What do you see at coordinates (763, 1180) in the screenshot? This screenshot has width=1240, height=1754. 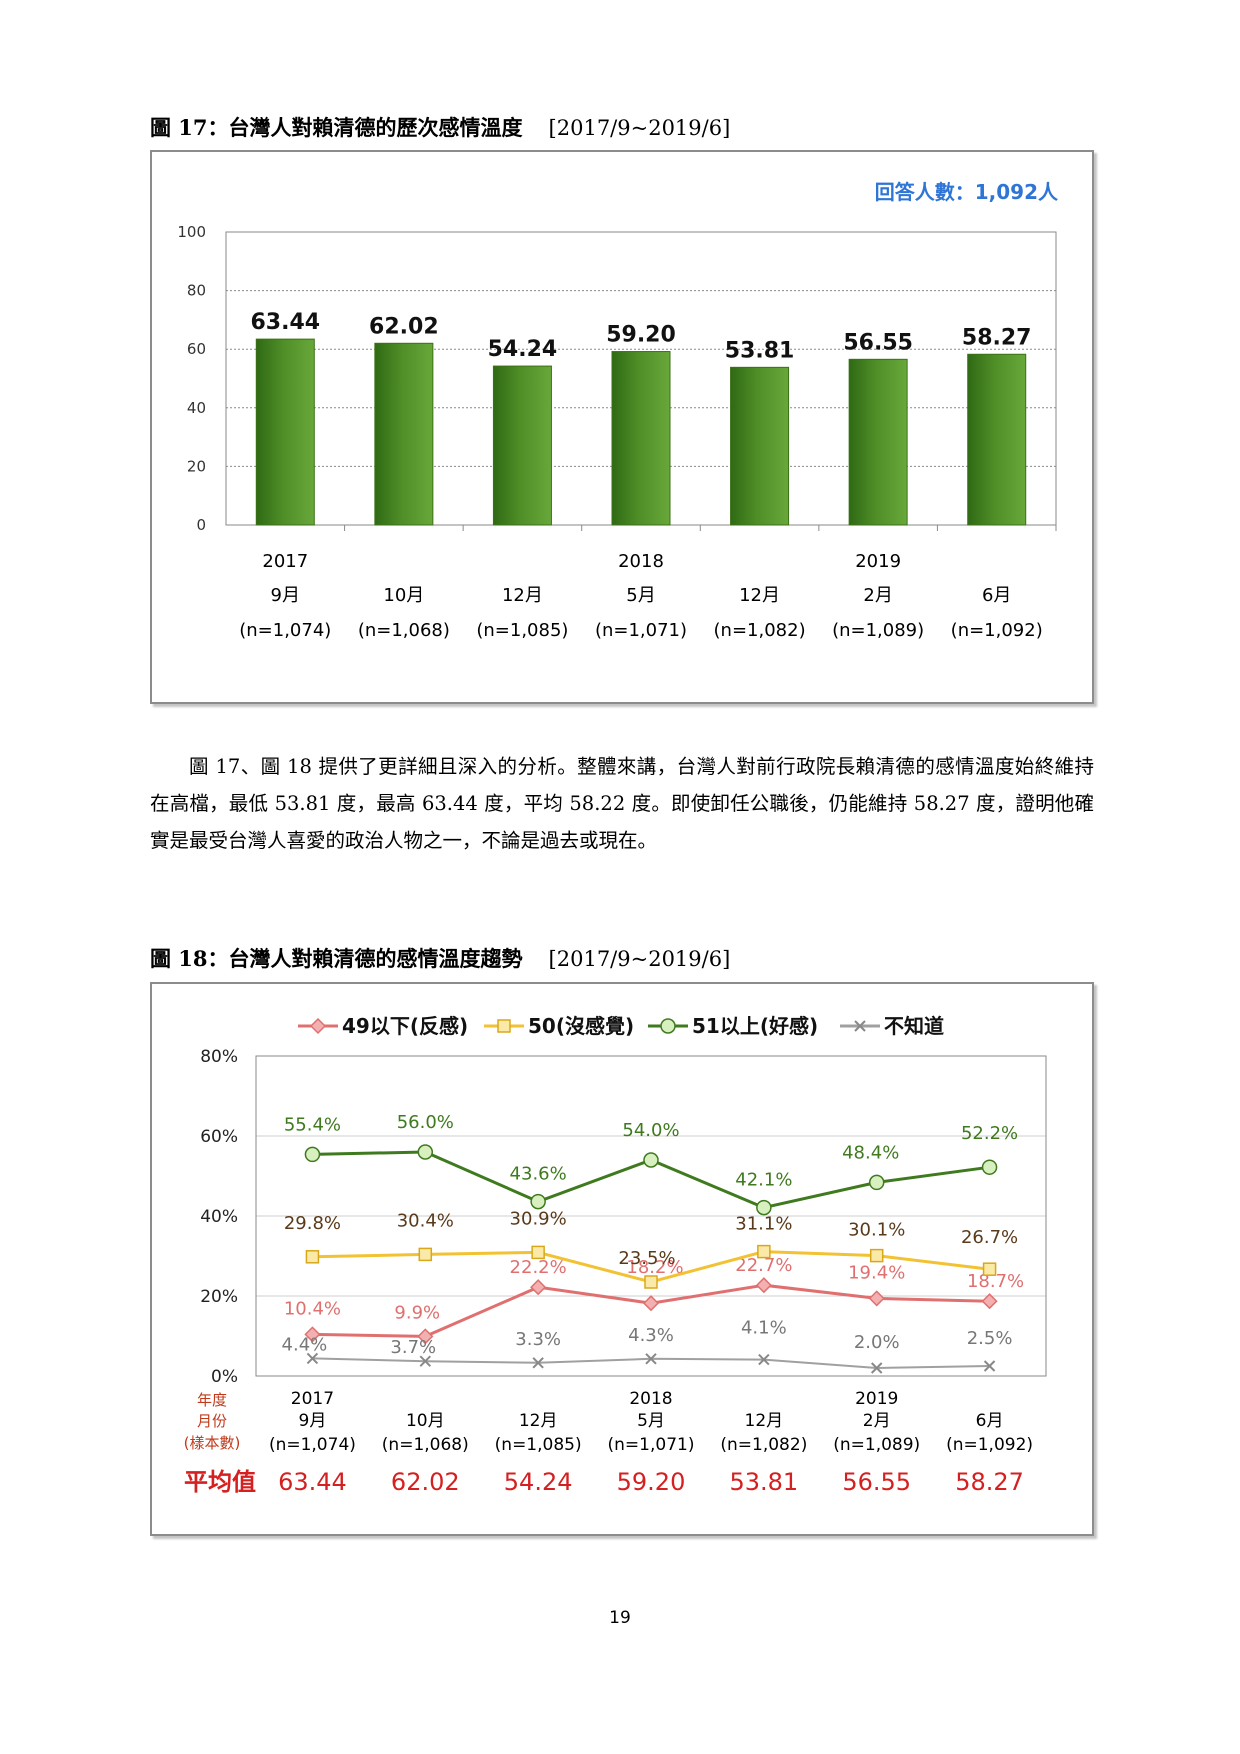 I see `data-label: 42.1%` at bounding box center [763, 1180].